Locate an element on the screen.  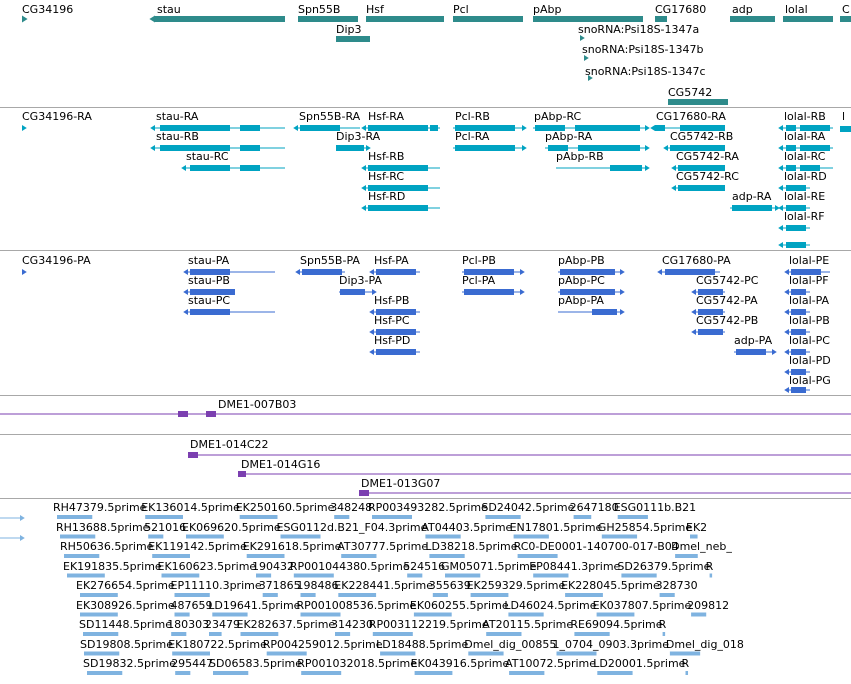
transcript-label: Pcl-RB is located at coordinates (472, 116).